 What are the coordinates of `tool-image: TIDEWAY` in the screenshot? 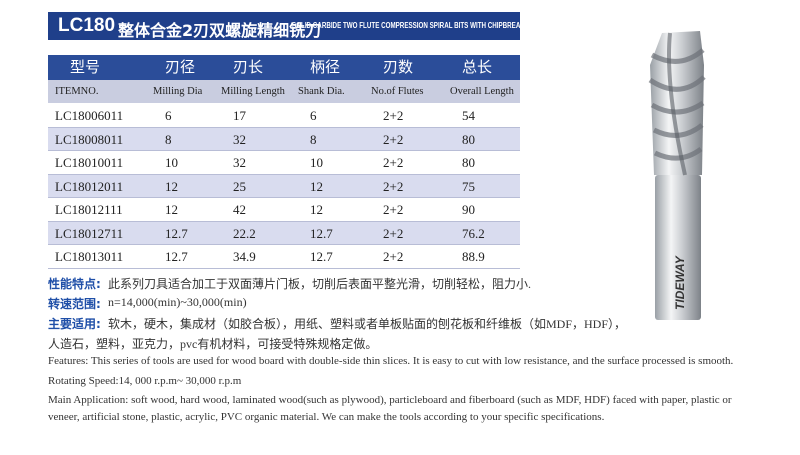 It's located at (677, 175).